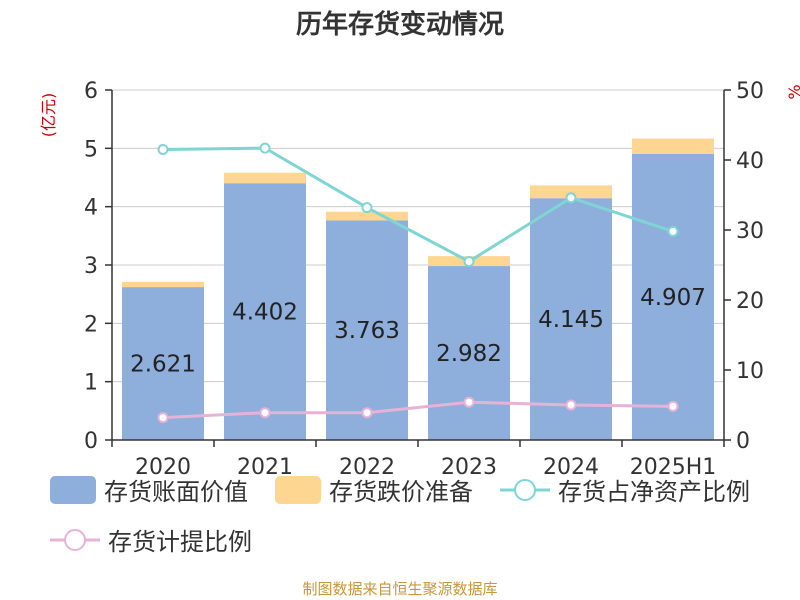 Image resolution: width=800 pixels, height=600 pixels. I want to click on legend-label-book-value: 存货账面价值, so click(176, 492).